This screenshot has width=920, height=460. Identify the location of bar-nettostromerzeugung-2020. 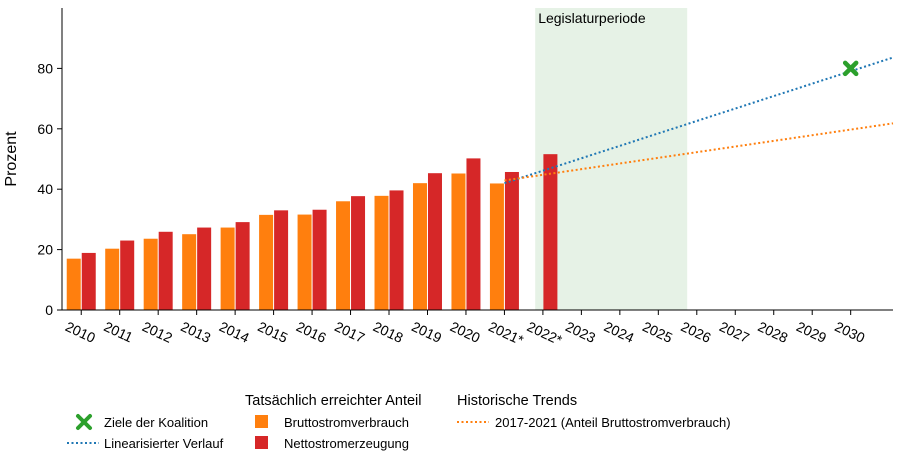
(473, 234).